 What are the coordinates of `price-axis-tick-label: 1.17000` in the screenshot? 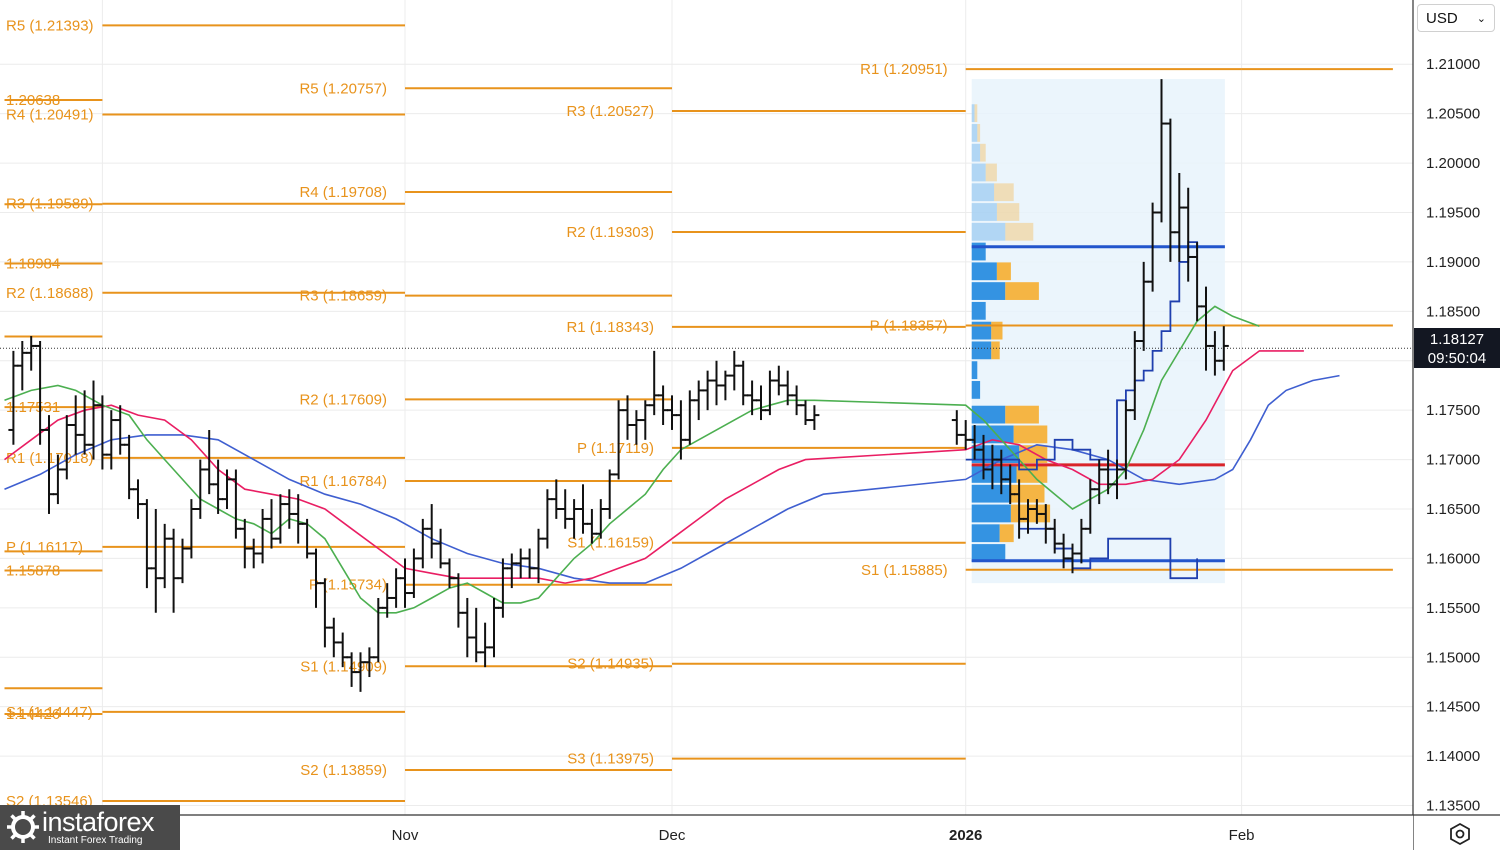 It's located at (1453, 460).